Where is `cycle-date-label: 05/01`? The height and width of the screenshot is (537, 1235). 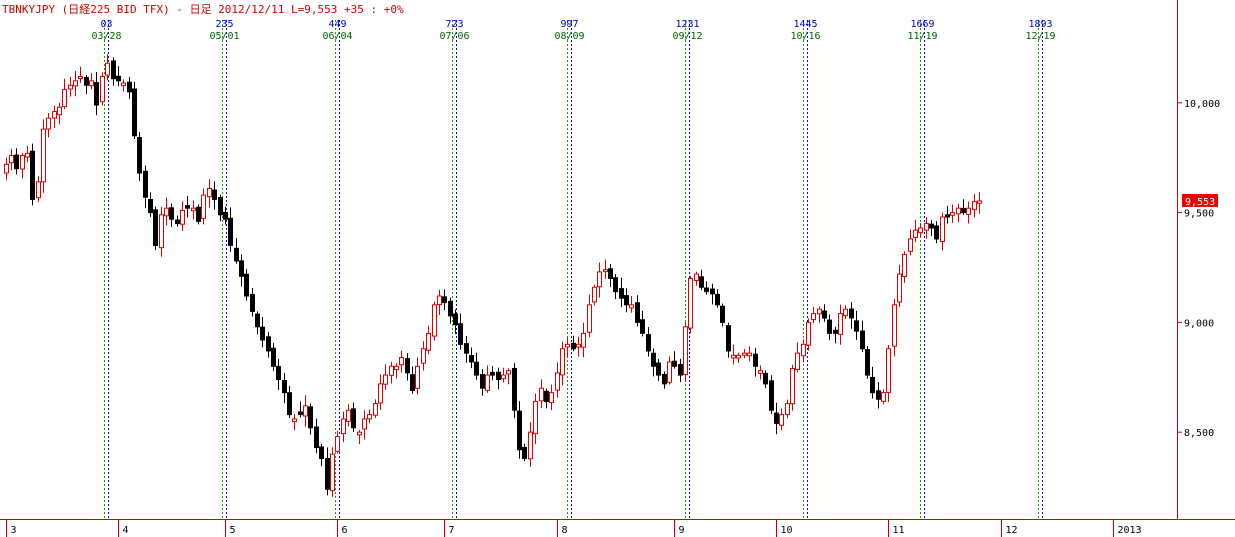
cycle-date-label: 05/01 is located at coordinates (224, 36).